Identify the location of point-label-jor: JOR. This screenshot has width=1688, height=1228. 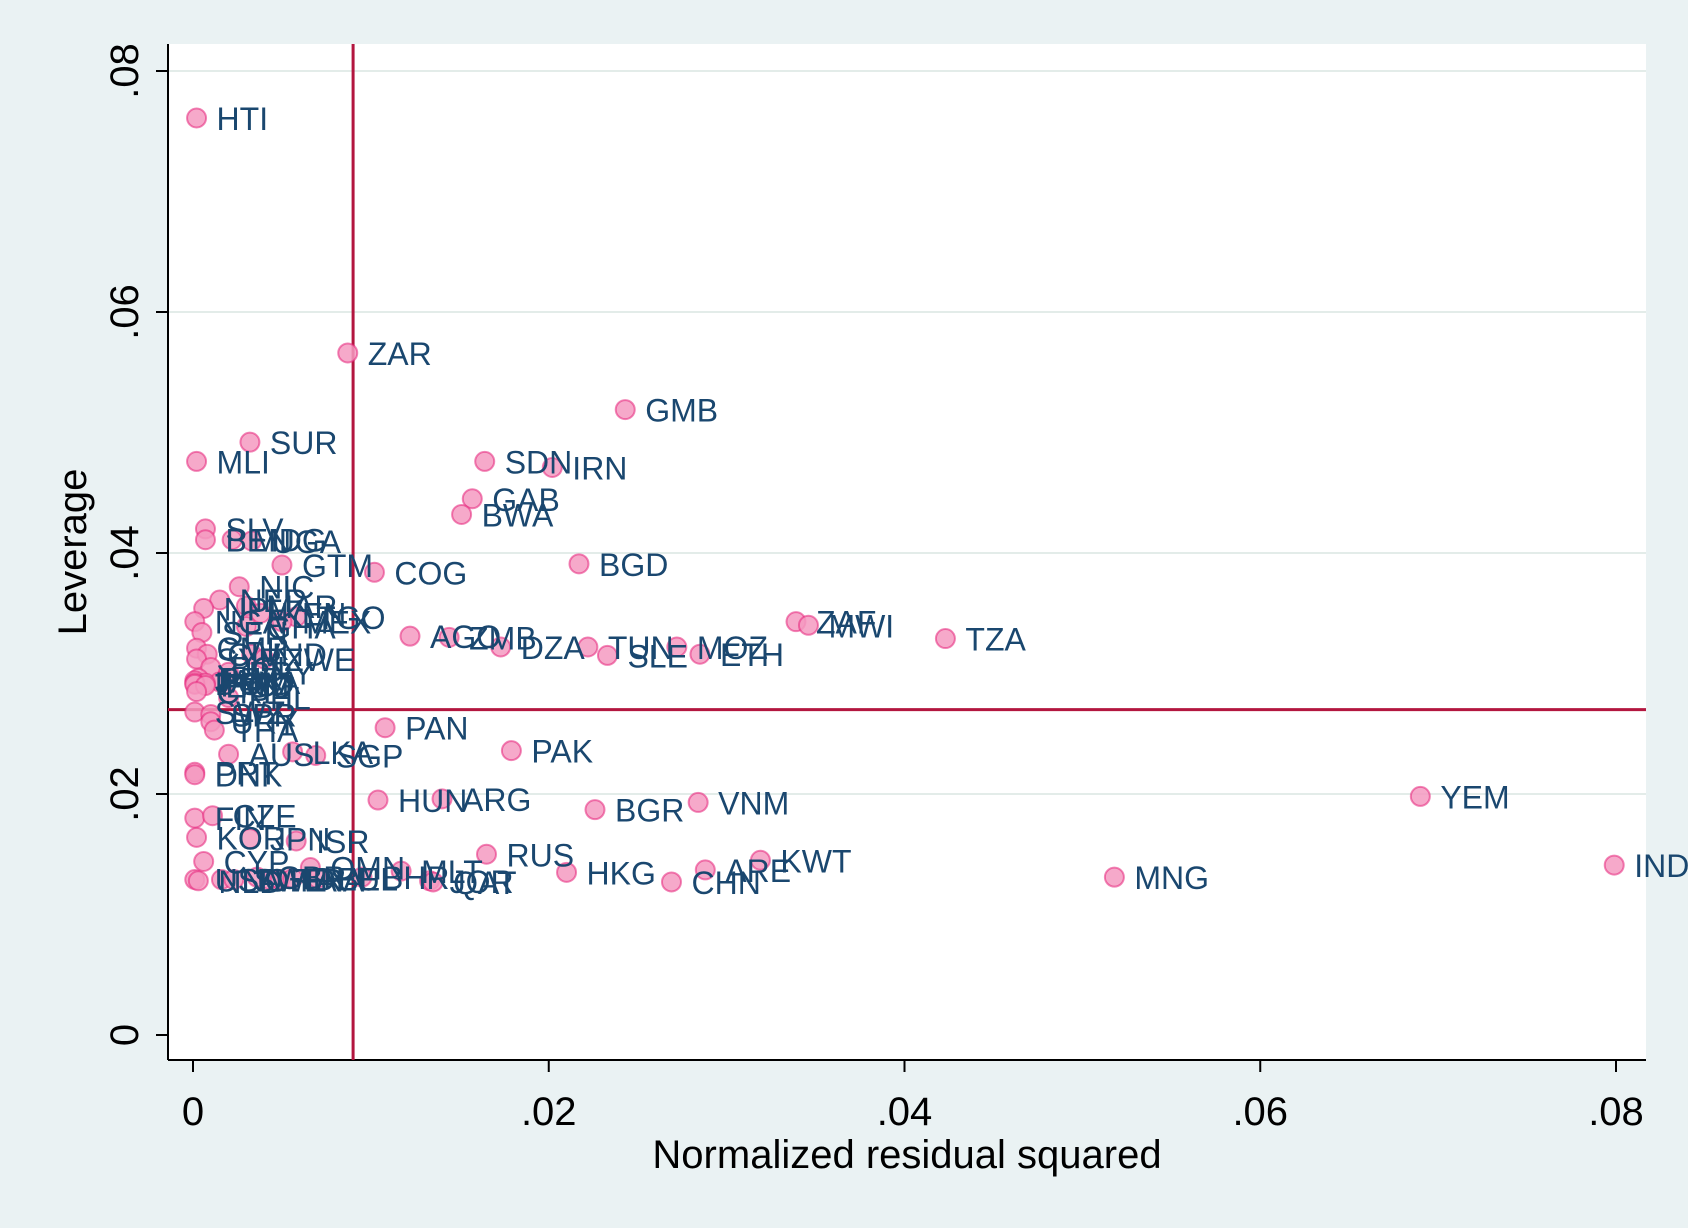
(482, 882).